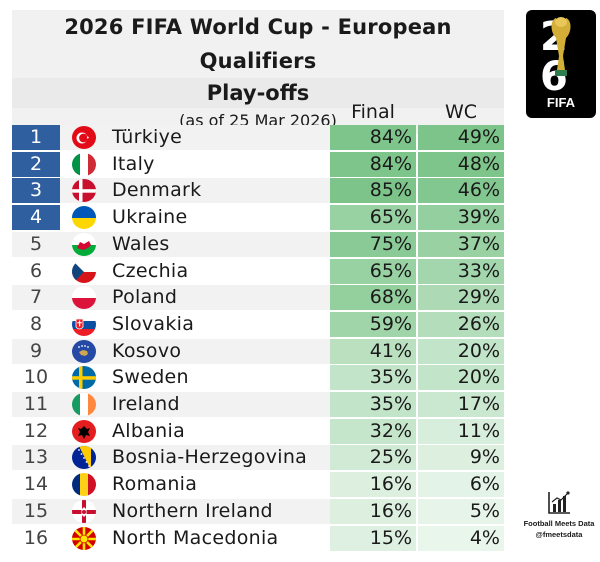 The height and width of the screenshot is (562, 600). Describe the element at coordinates (461, 112) in the screenshot. I see `column-header-wc: WC` at that location.